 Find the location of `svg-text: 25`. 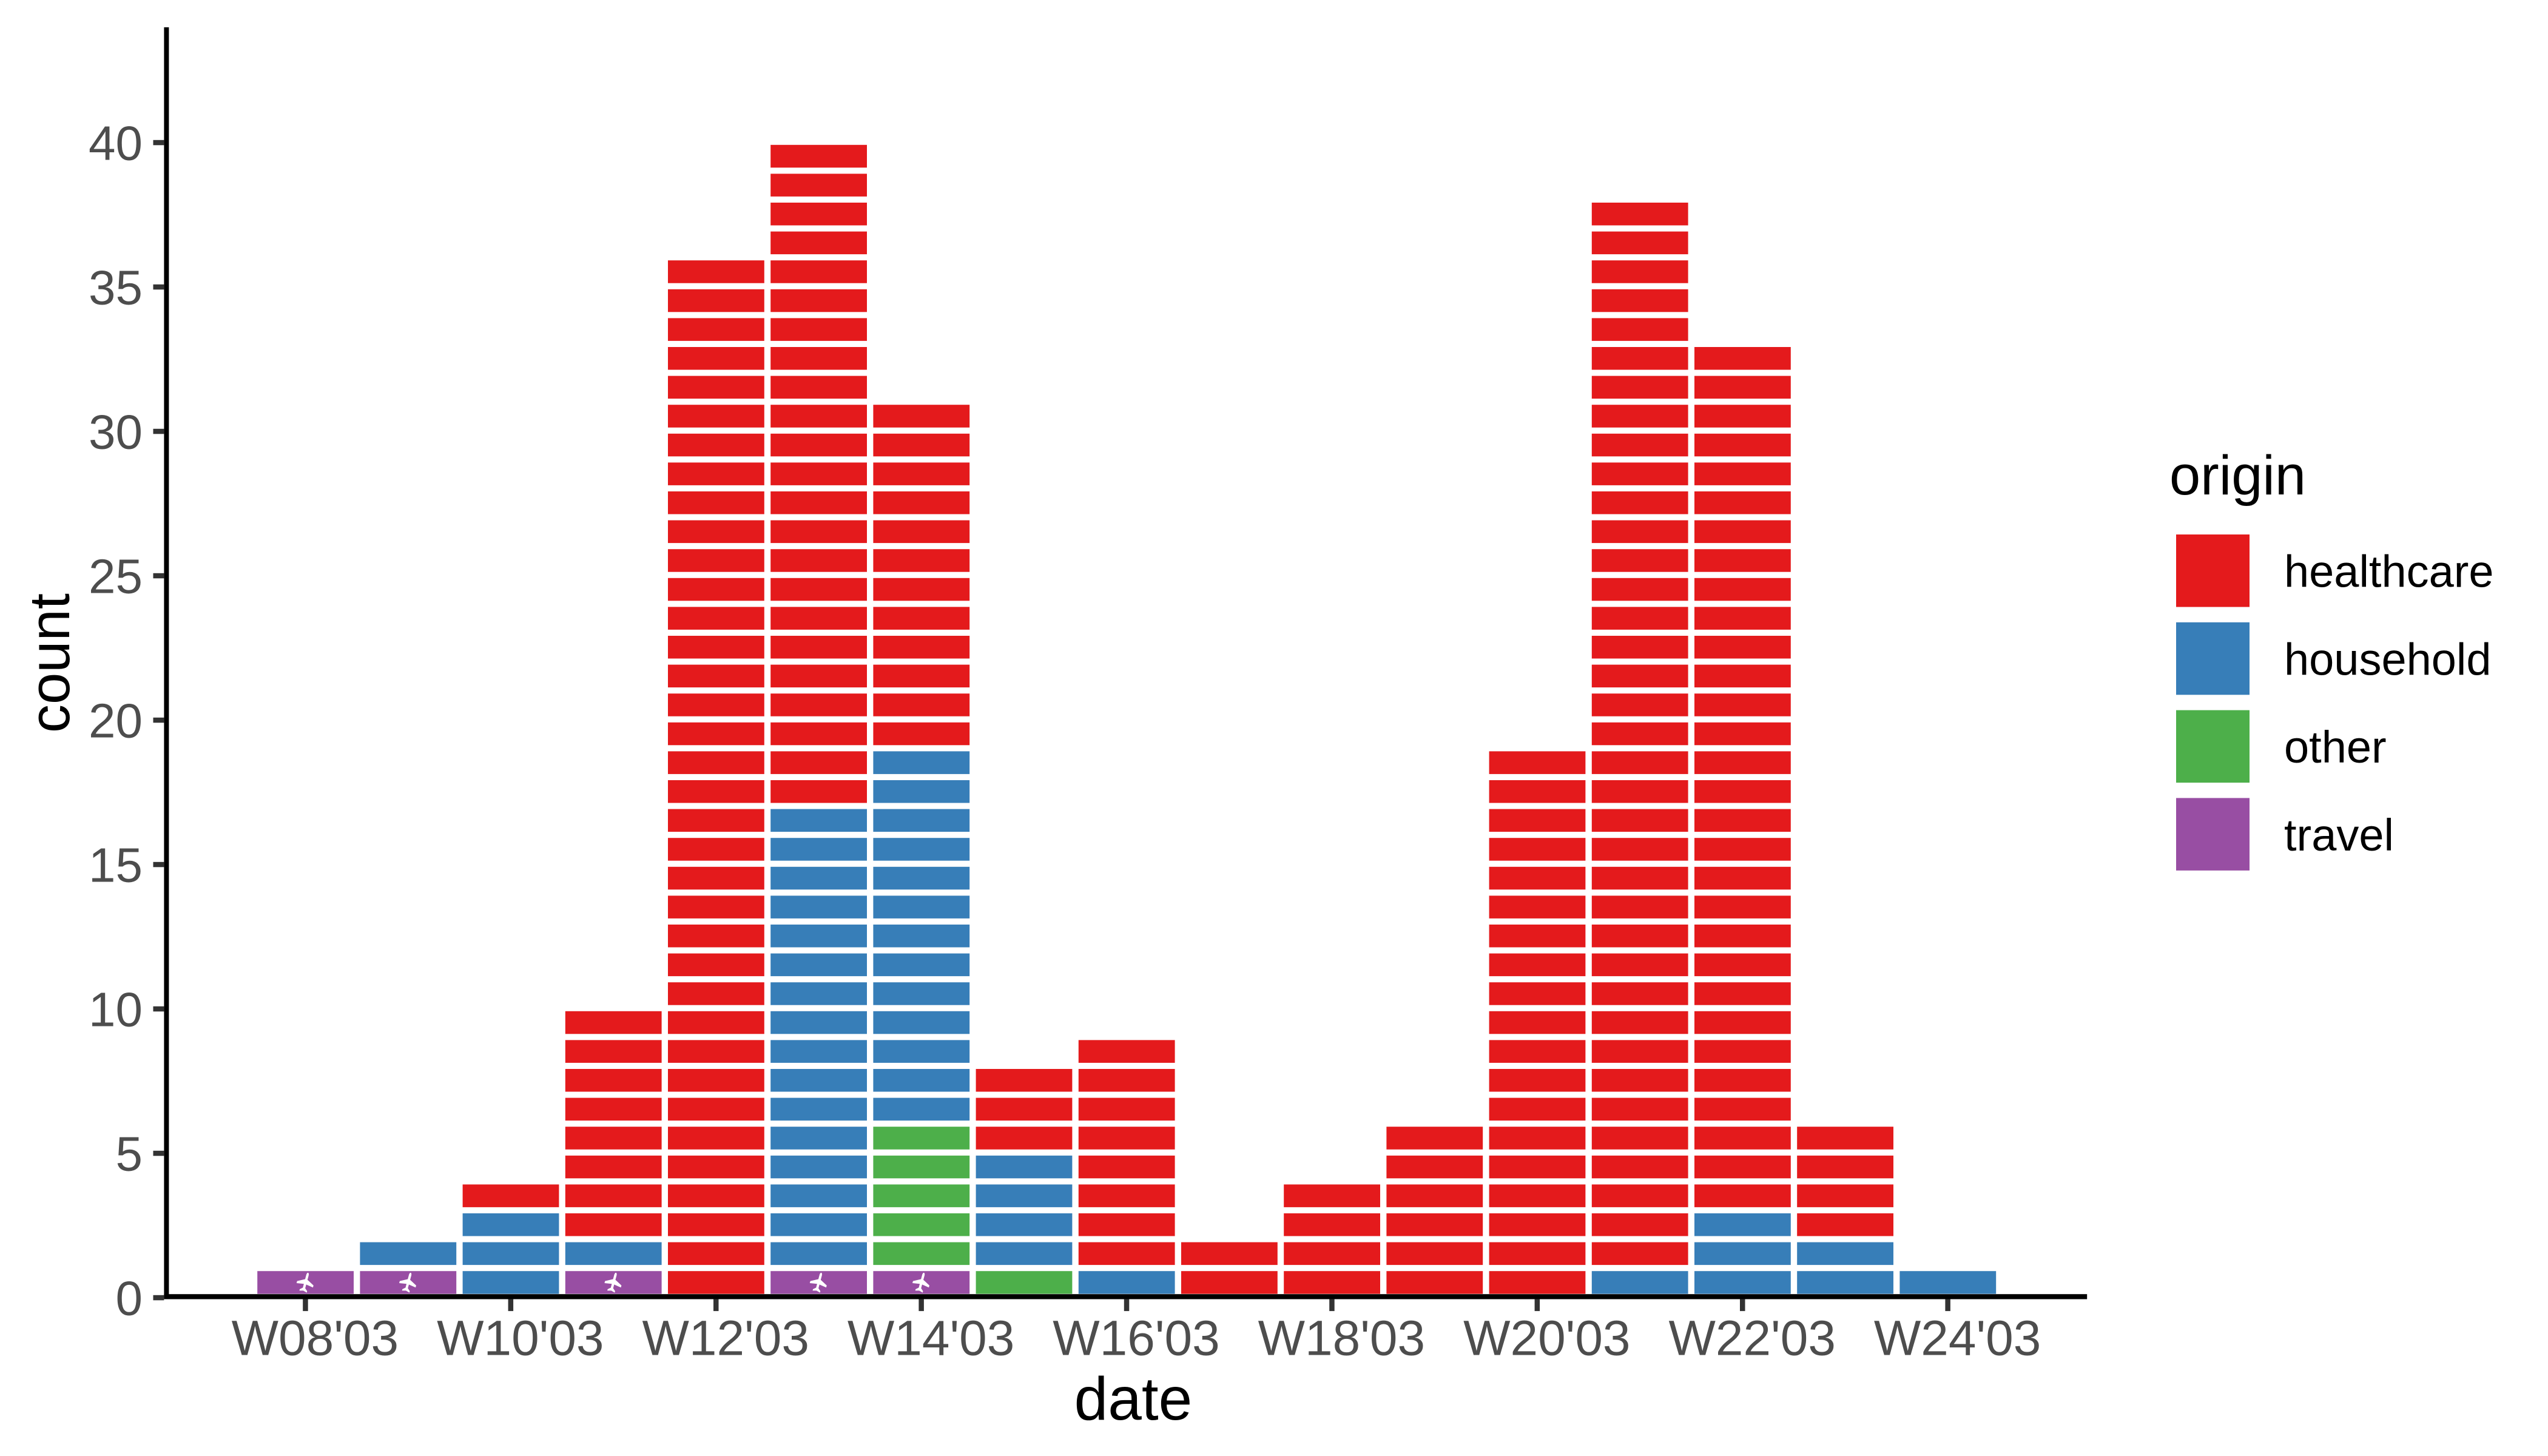

svg-text: 25 is located at coordinates (116, 577).